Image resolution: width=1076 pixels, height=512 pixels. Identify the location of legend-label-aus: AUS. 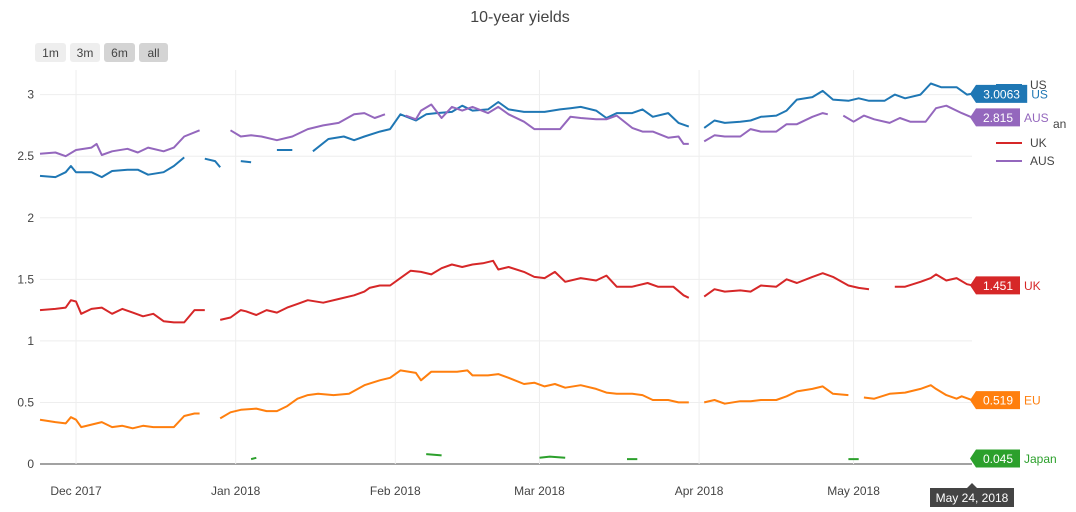
(1042, 161).